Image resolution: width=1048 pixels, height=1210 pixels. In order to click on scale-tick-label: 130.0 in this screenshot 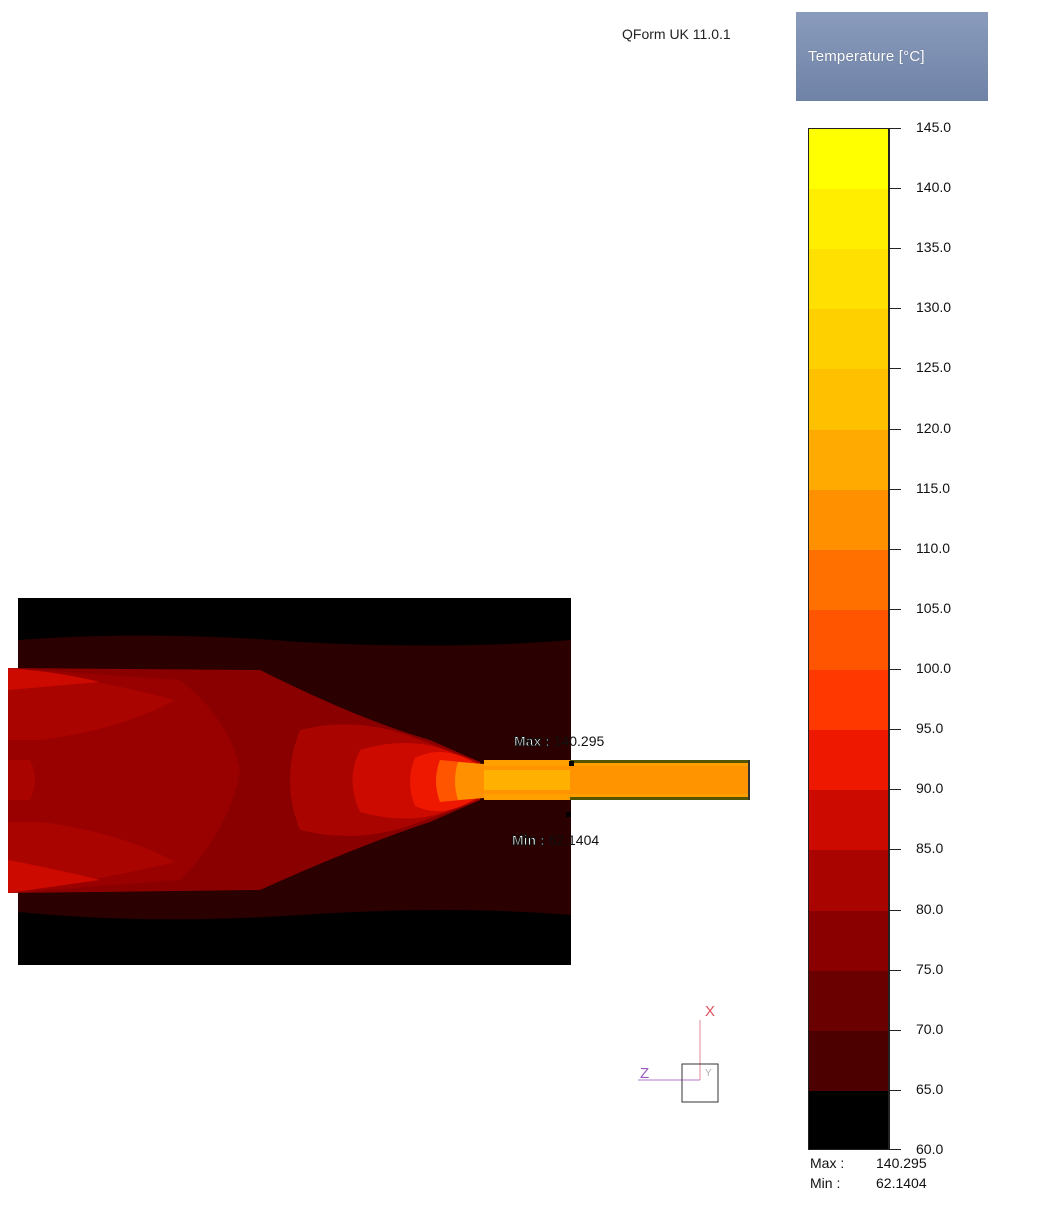, I will do `click(934, 307)`.